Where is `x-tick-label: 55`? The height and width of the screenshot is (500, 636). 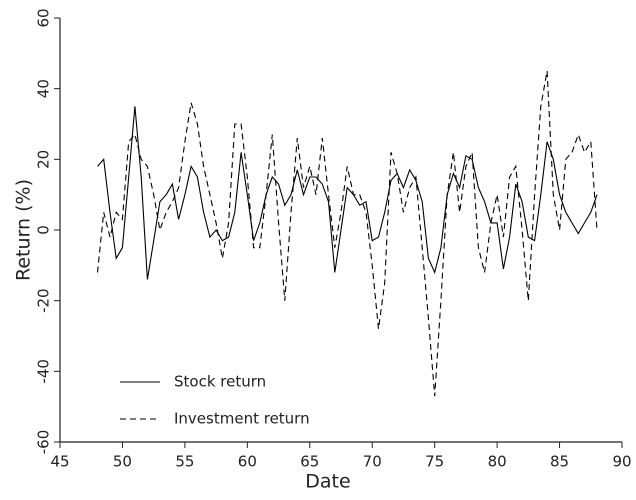
x-tick-label: 55 is located at coordinates (184, 462).